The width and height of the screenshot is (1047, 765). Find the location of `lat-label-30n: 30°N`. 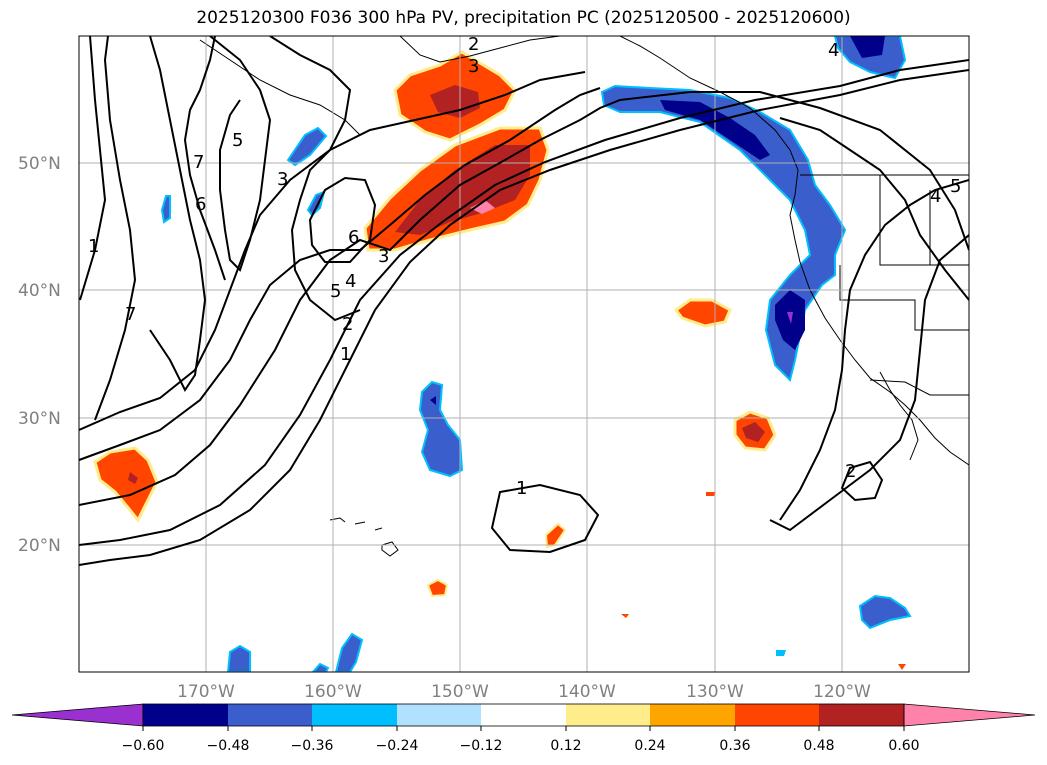

lat-label-30n: 30°N is located at coordinates (39, 419).